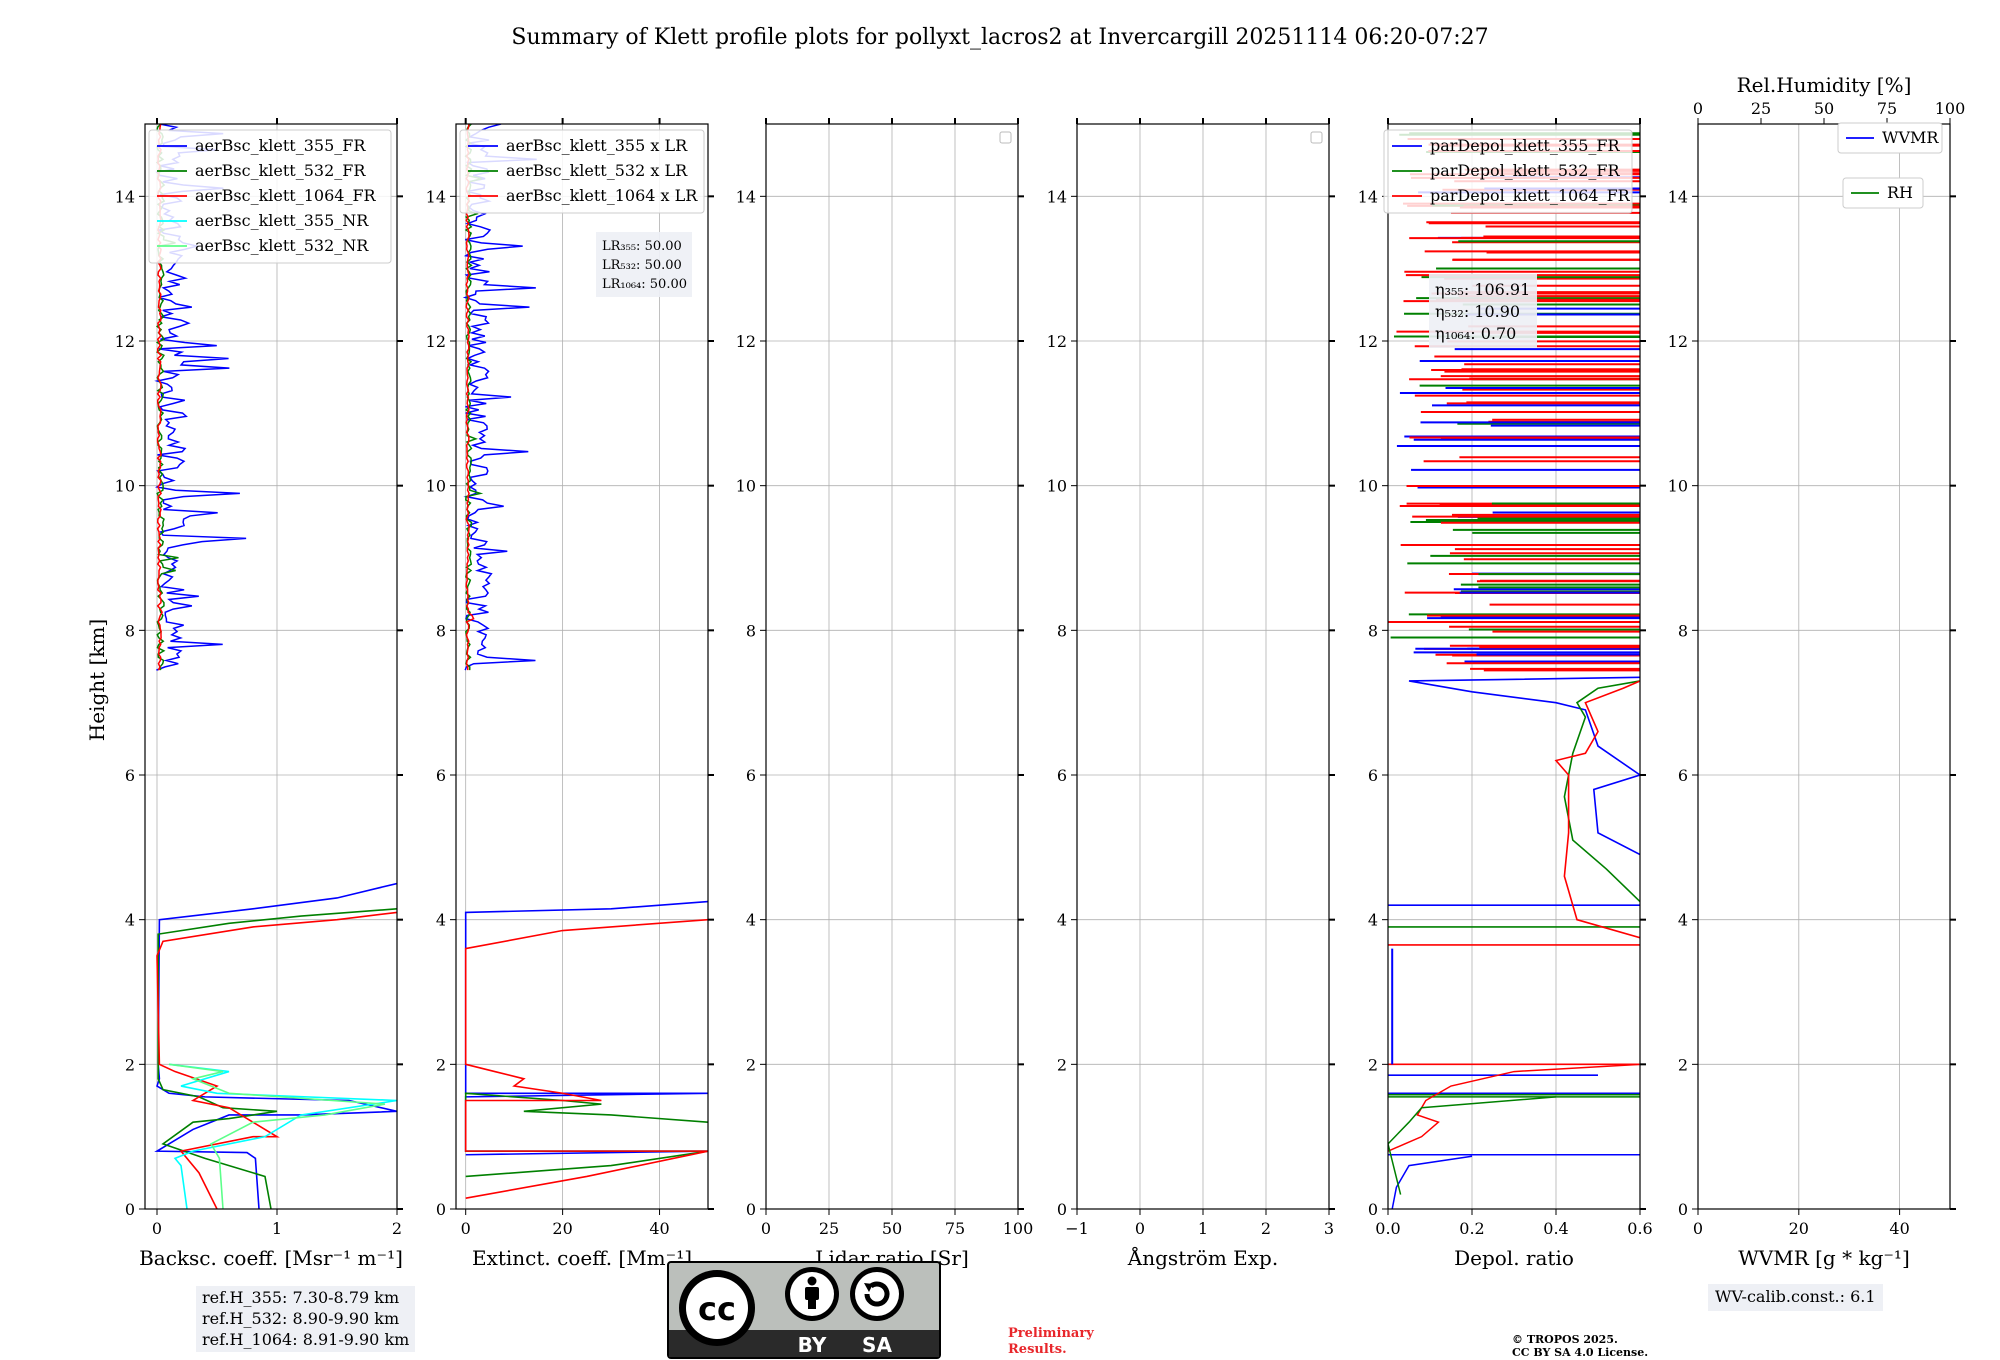 The image size is (2000, 1360). What do you see at coordinates (1483, 311) in the screenshot?
I see `annotation-bg` at bounding box center [1483, 311].